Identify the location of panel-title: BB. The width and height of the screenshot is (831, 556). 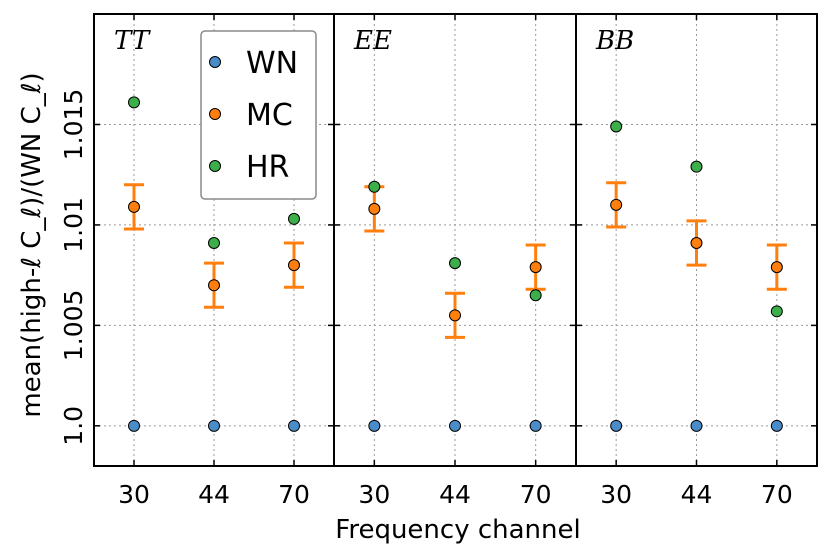
(614, 41).